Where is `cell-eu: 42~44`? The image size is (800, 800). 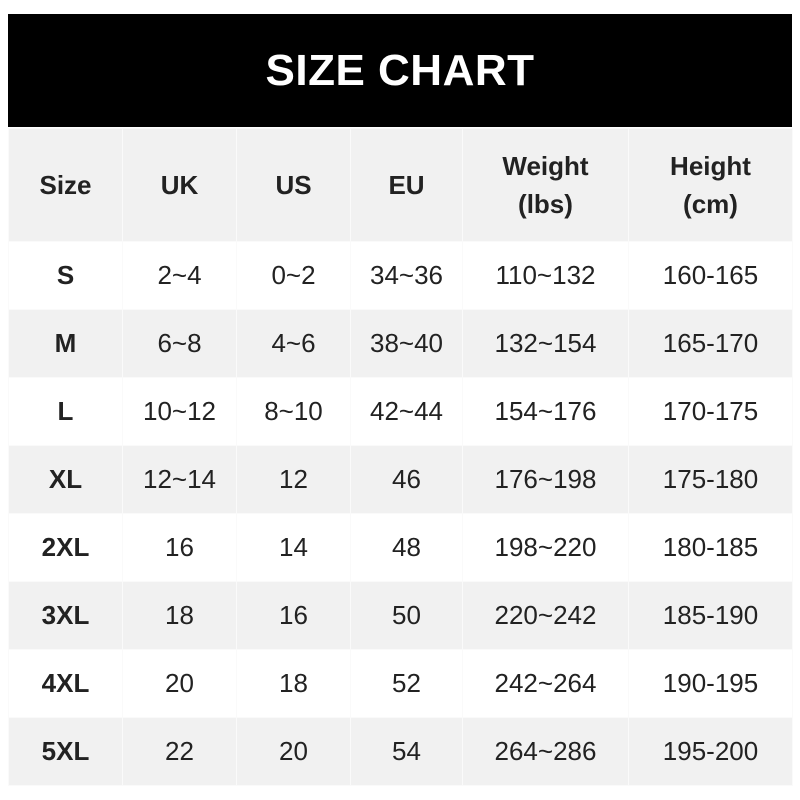
cell-eu: 42~44 is located at coordinates (406, 411).